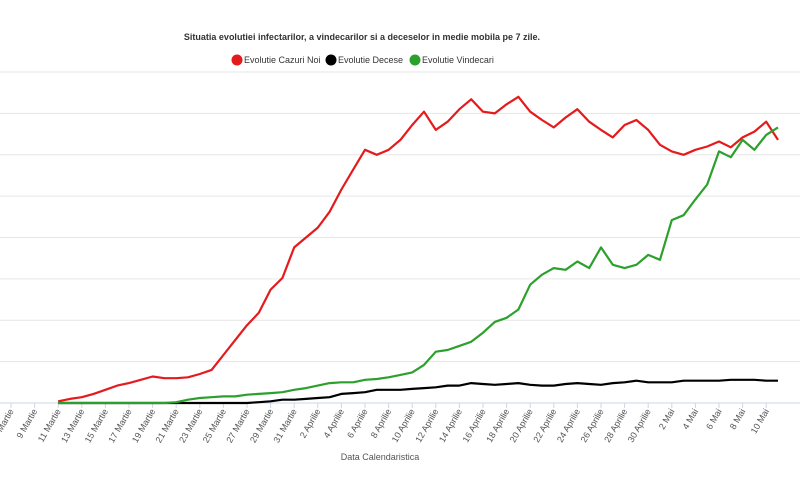  I want to click on x-tick-label: 4 Mai, so click(690, 419).